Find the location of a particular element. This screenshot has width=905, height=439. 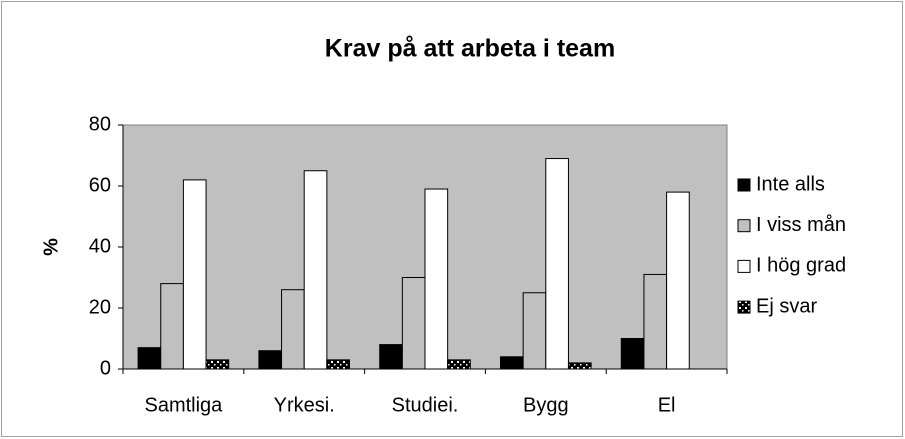

x-tick-label: Samtliga is located at coordinates (183, 405).